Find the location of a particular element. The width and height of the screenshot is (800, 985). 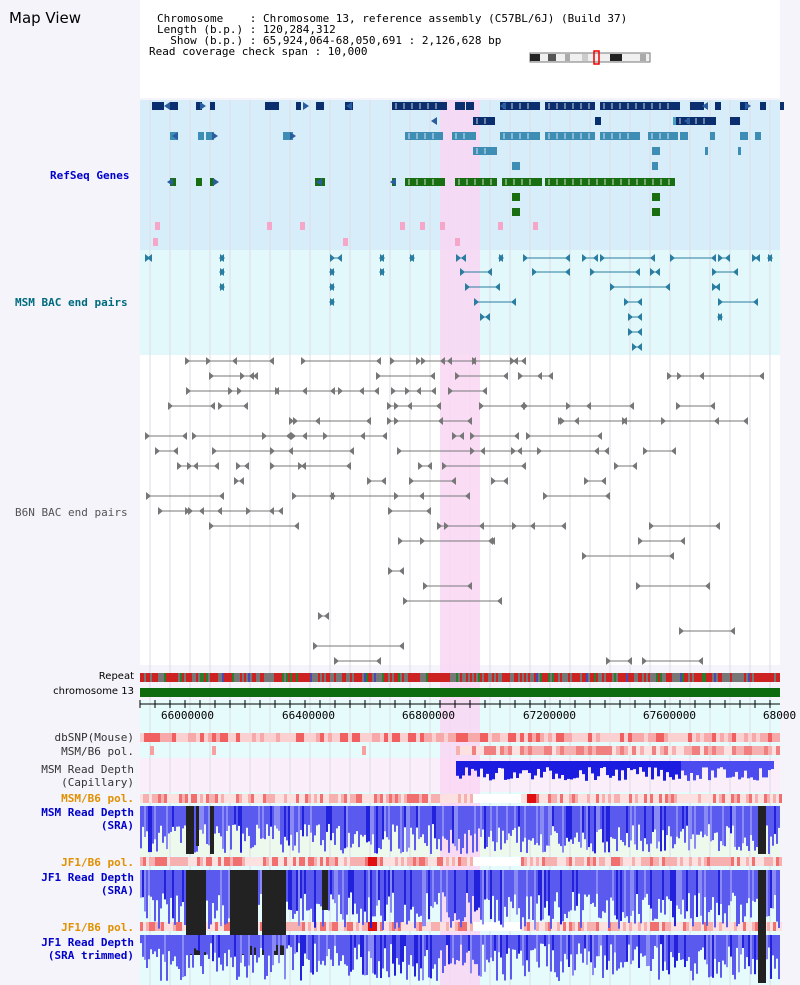

msm-depth-sra-label: MSM Read Depth (SRA) is located at coordinates (87, 819).